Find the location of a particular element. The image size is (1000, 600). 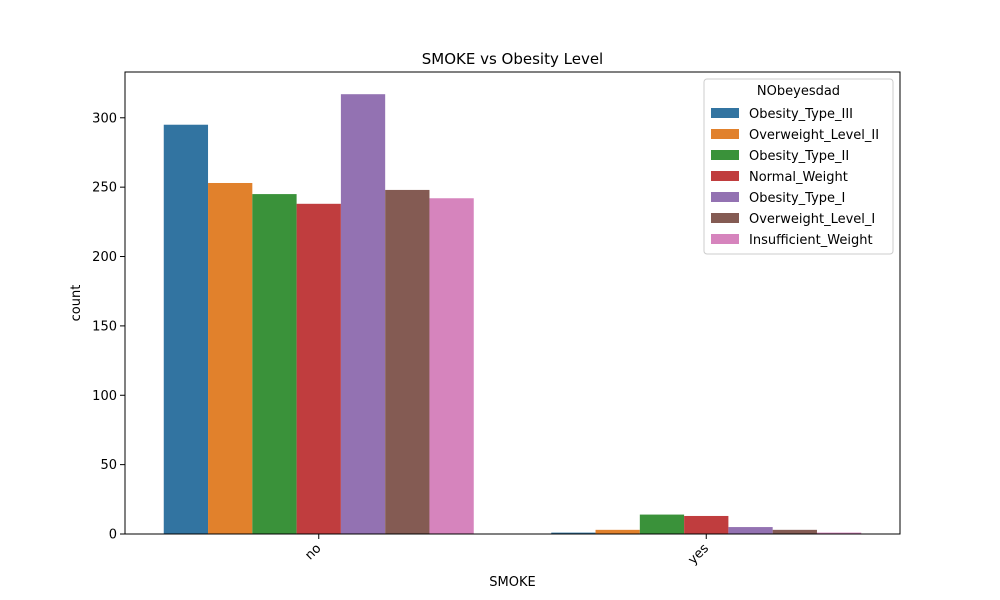

bar-obesity-type-ii-yes is located at coordinates (662, 524).